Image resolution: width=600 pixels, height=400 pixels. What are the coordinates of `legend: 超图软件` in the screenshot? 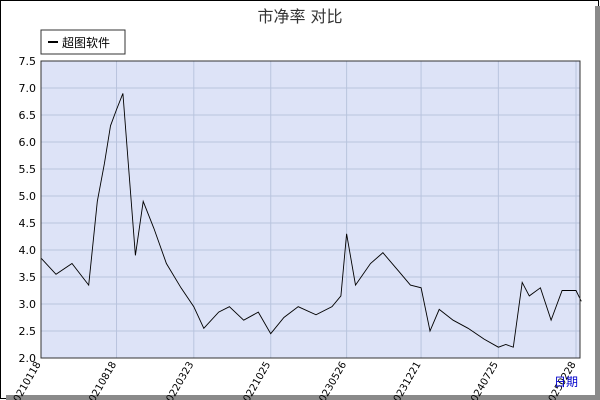 It's located at (83, 42).